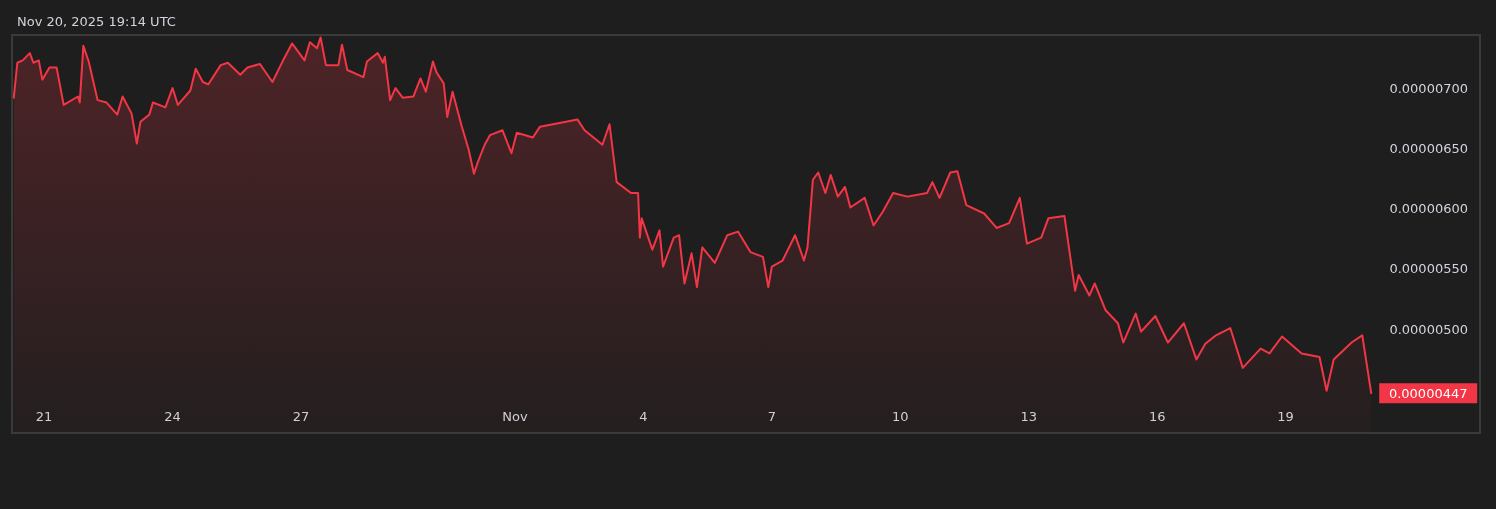  Describe the element at coordinates (1028, 416) in the screenshot. I see `x-tick-label: 13` at that location.